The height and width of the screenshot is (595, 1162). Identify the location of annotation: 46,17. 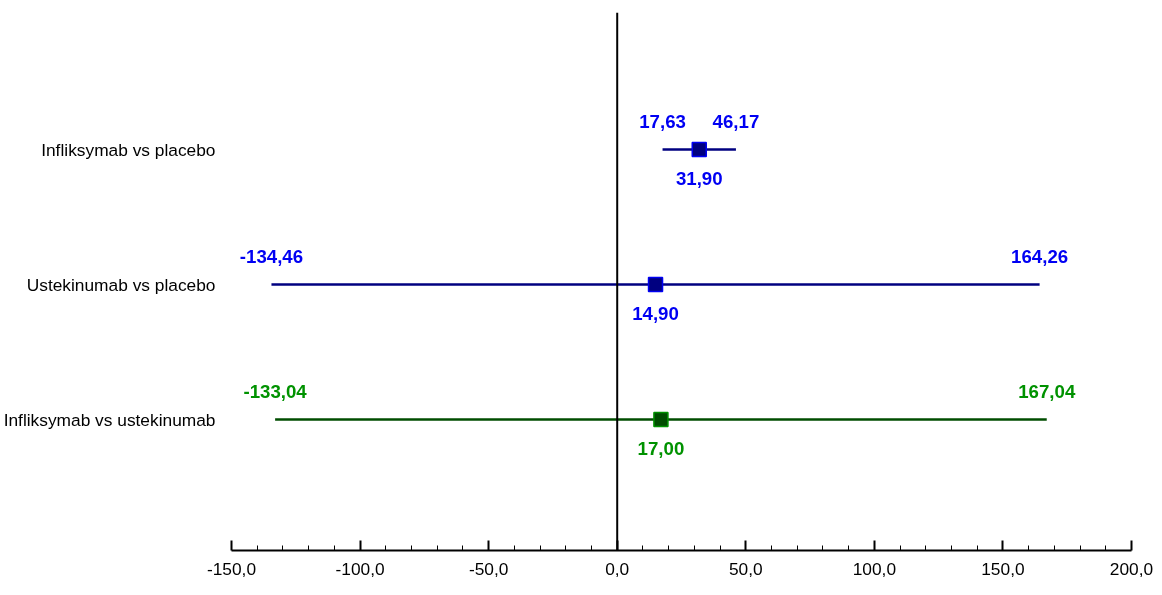
(736, 121).